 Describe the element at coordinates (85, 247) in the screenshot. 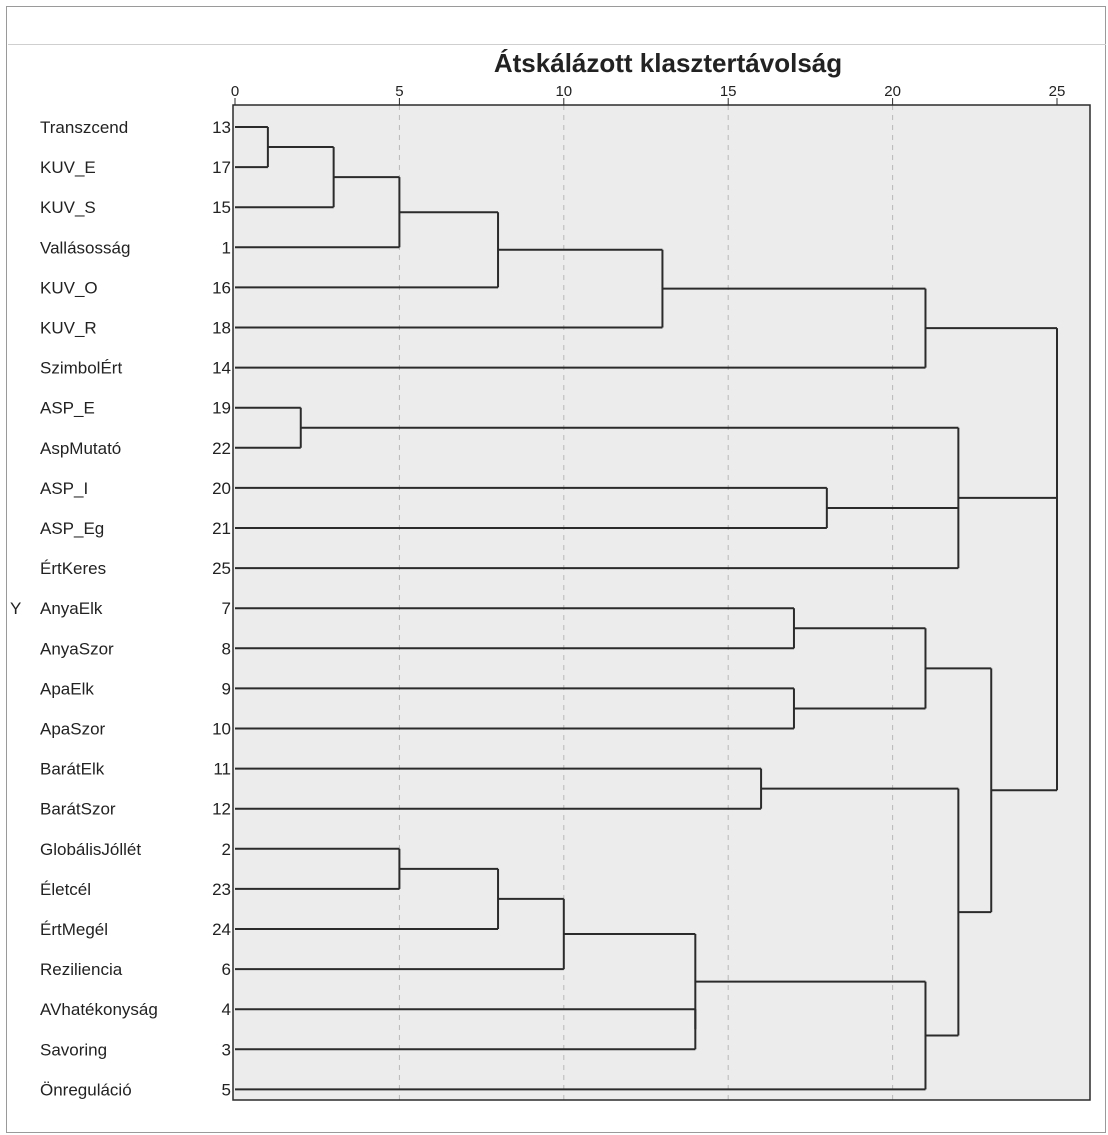

I see `leaf-label: Vallásosság` at that location.